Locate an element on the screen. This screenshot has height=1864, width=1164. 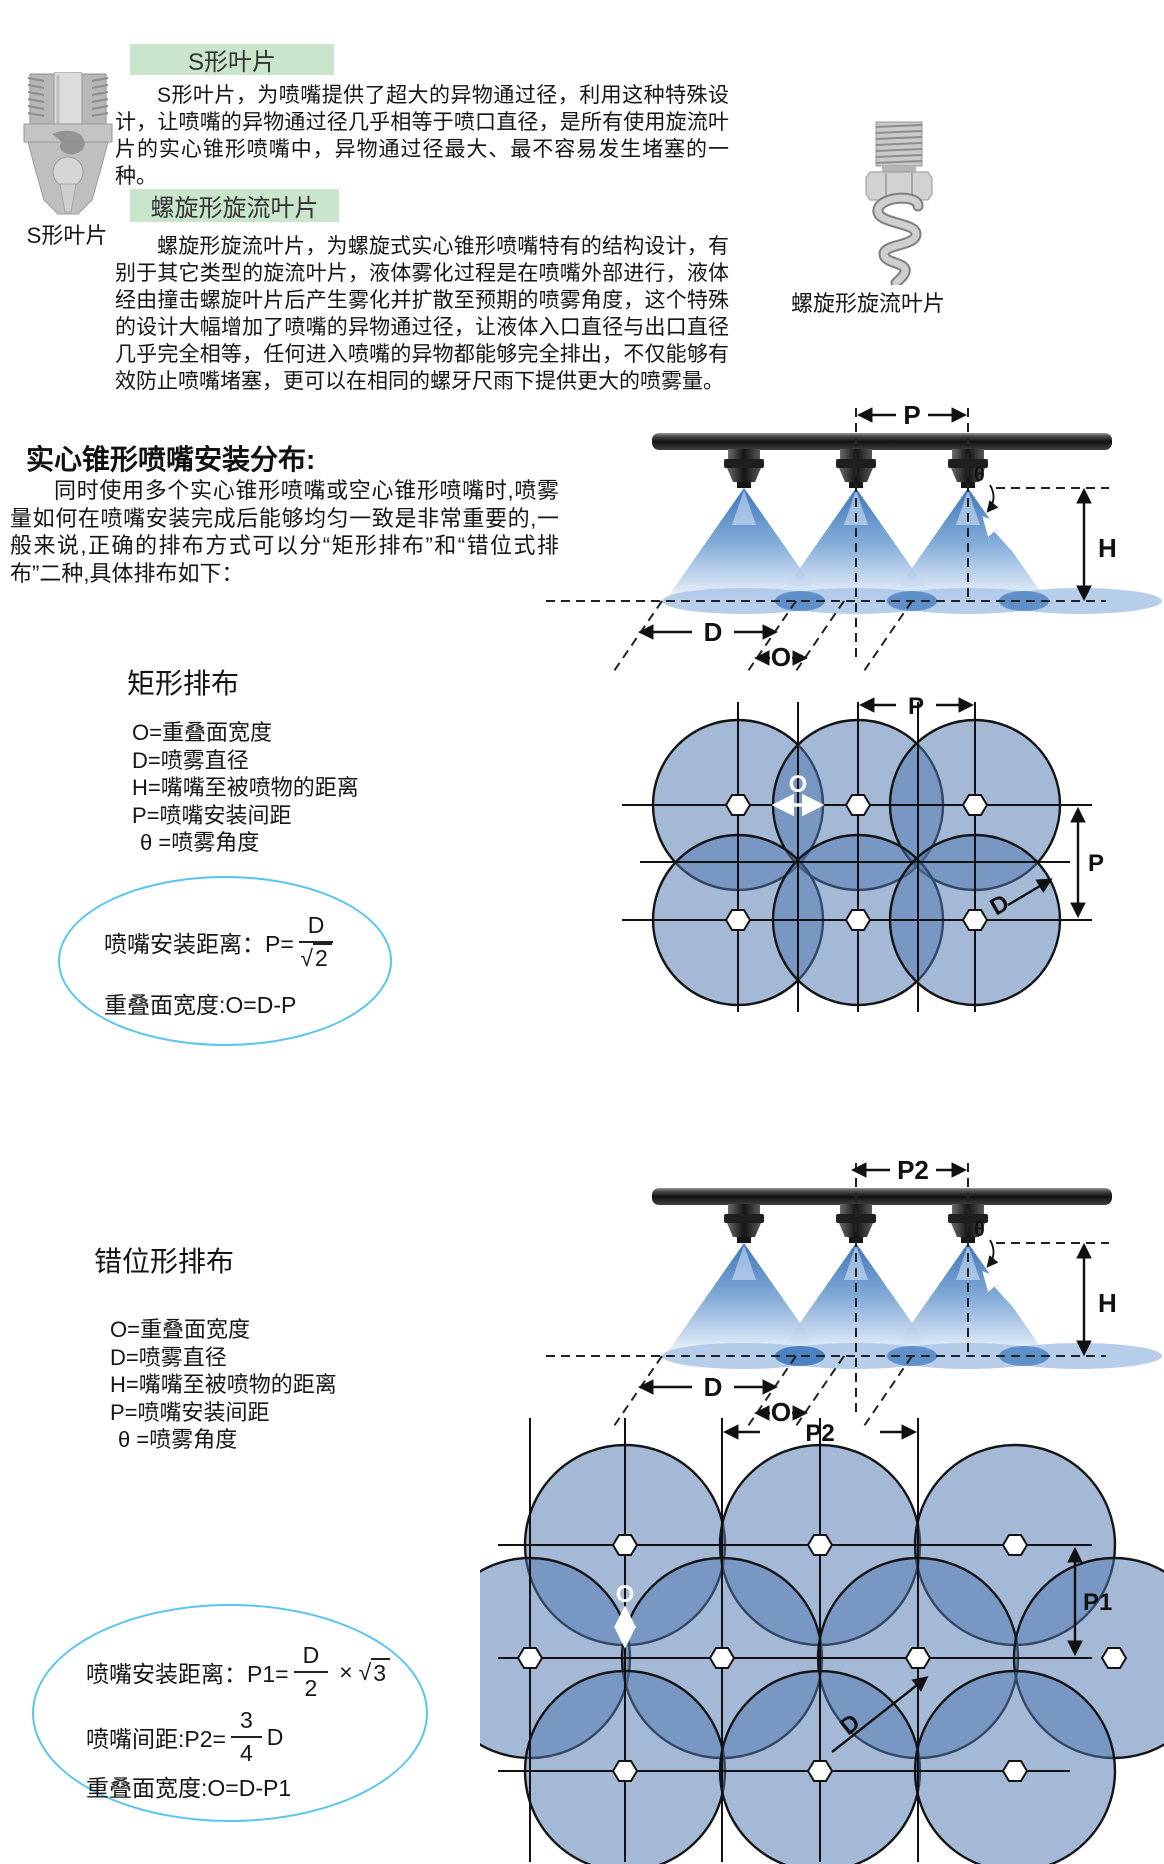
formula-text: 喷嘴间距:P2= is located at coordinates (156, 1739).